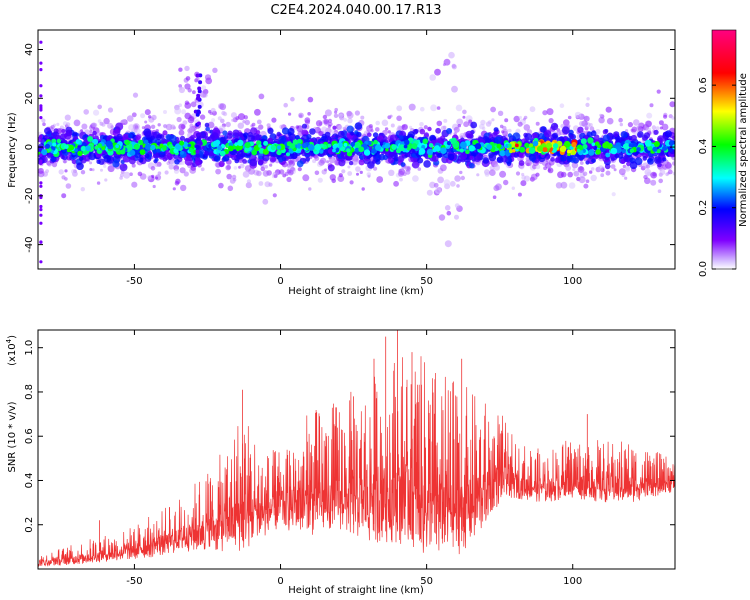 The width and height of the screenshot is (750, 600). Describe the element at coordinates (12, 436) in the screenshot. I see `snr-ylabel: SNR (10 * v/v)` at that location.